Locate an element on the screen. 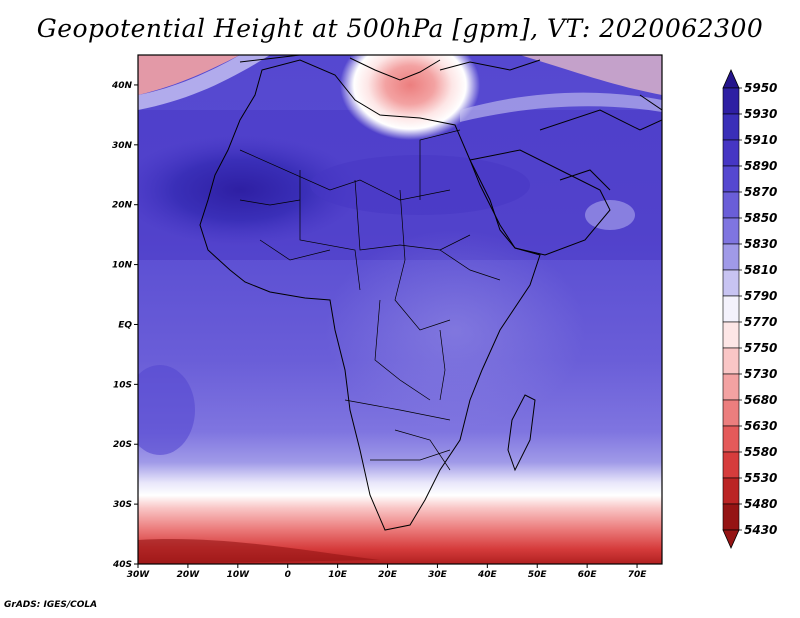 Image resolution: width=800 pixels, height=618 pixels. colorbar-top-arrow is located at coordinates (731, 79).